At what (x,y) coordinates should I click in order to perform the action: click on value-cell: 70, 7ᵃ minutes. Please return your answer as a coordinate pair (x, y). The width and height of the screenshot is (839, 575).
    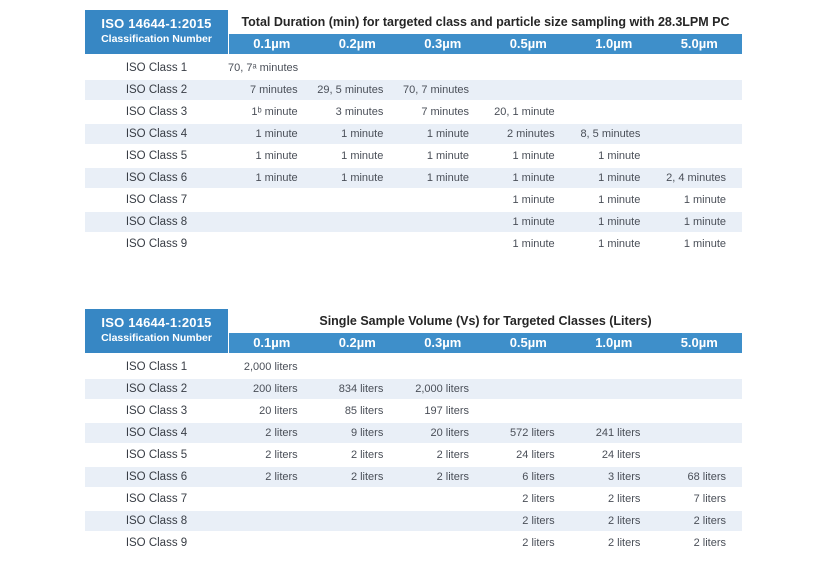
    Looking at the image, I should click on (263, 68).